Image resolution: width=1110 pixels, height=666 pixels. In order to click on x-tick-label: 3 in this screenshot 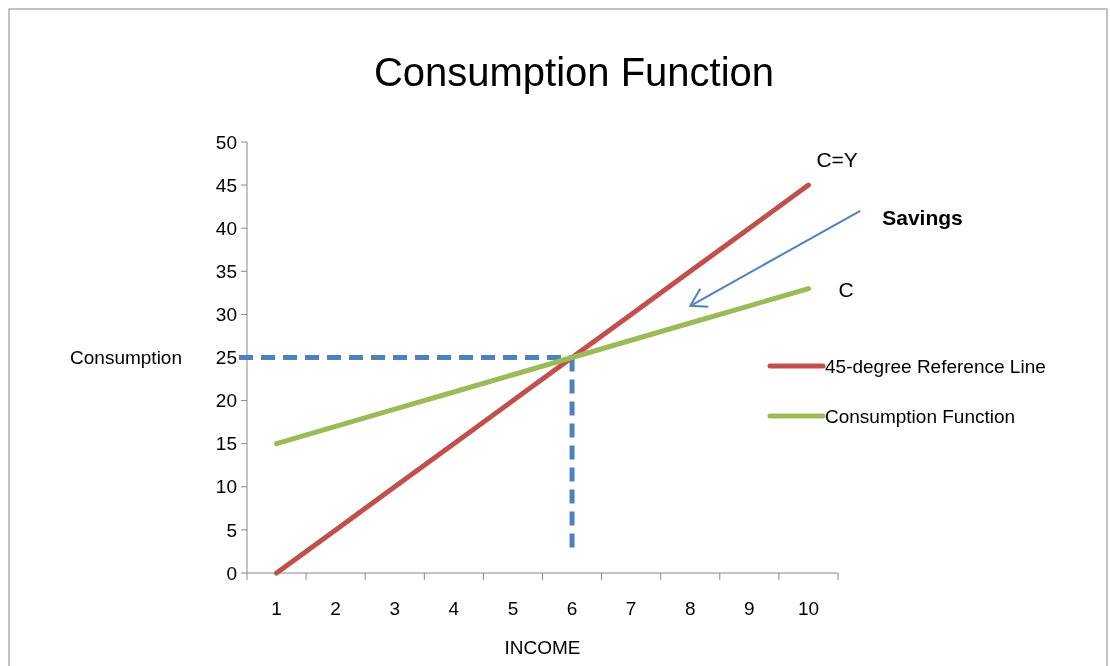, I will do `click(395, 608)`.